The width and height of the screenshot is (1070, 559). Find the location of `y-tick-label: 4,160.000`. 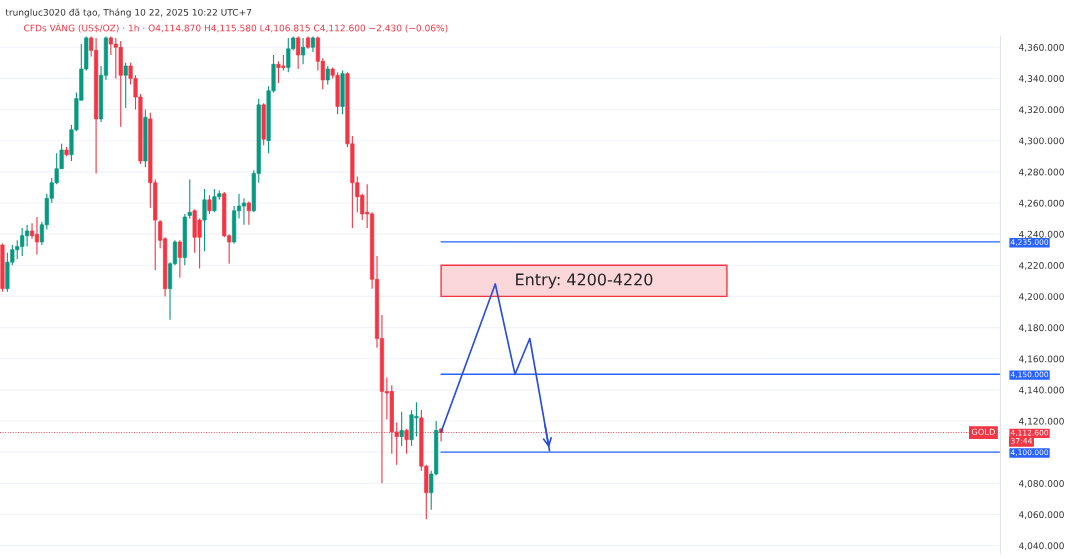

y-tick-label: 4,160.000 is located at coordinates (1041, 359).